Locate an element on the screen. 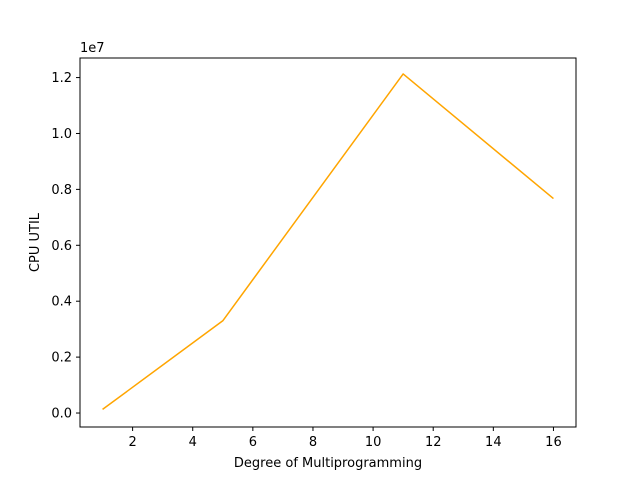 Image resolution: width=640 pixels, height=480 pixels. x-tick-label: 2 is located at coordinates (132, 442).